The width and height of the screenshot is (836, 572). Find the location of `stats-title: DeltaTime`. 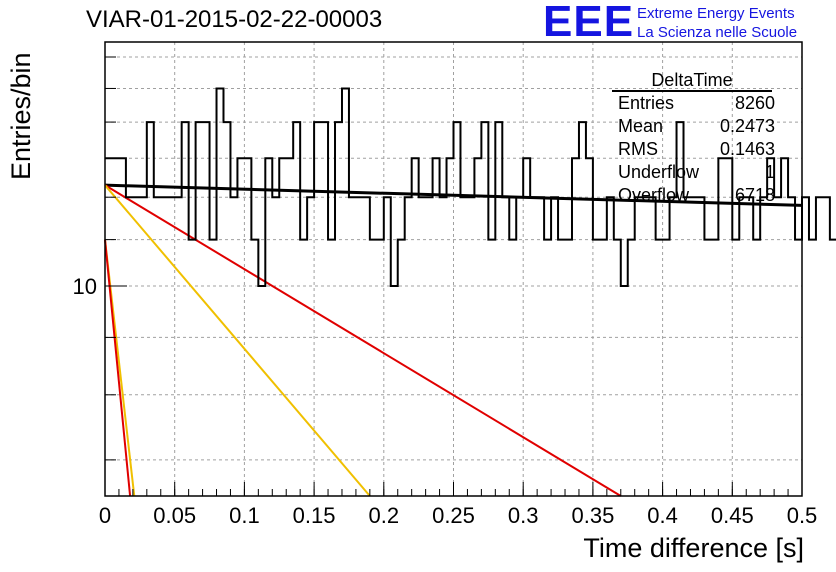

stats-title: DeltaTime is located at coordinates (692, 81).